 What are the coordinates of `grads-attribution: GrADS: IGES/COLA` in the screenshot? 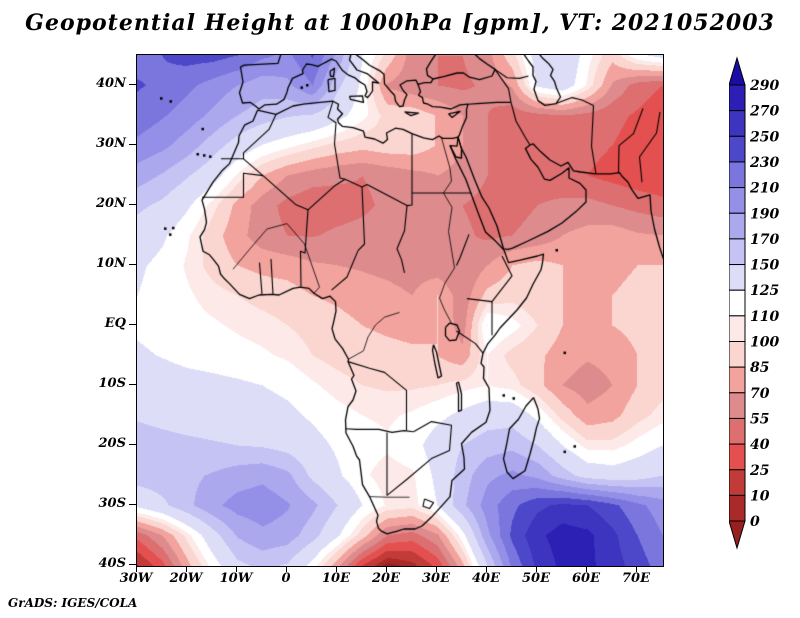 It's located at (73, 603).